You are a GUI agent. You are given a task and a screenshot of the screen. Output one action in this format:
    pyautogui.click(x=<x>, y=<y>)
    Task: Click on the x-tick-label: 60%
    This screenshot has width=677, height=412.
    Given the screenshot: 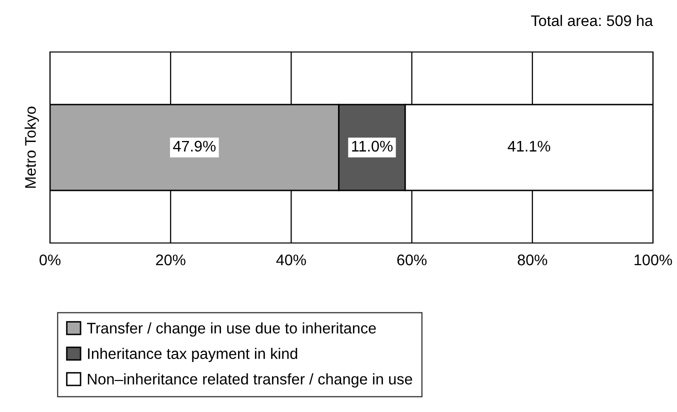 What is the action you would take?
    pyautogui.click(x=412, y=260)
    